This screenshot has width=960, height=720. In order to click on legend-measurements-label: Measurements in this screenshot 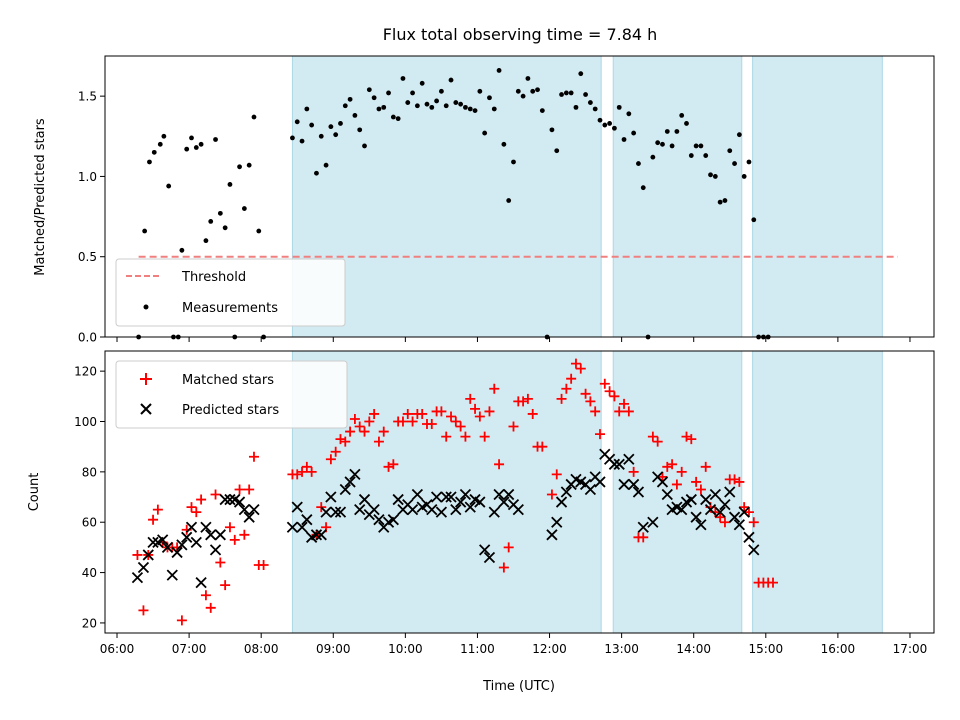, I will do `click(230, 308)`.